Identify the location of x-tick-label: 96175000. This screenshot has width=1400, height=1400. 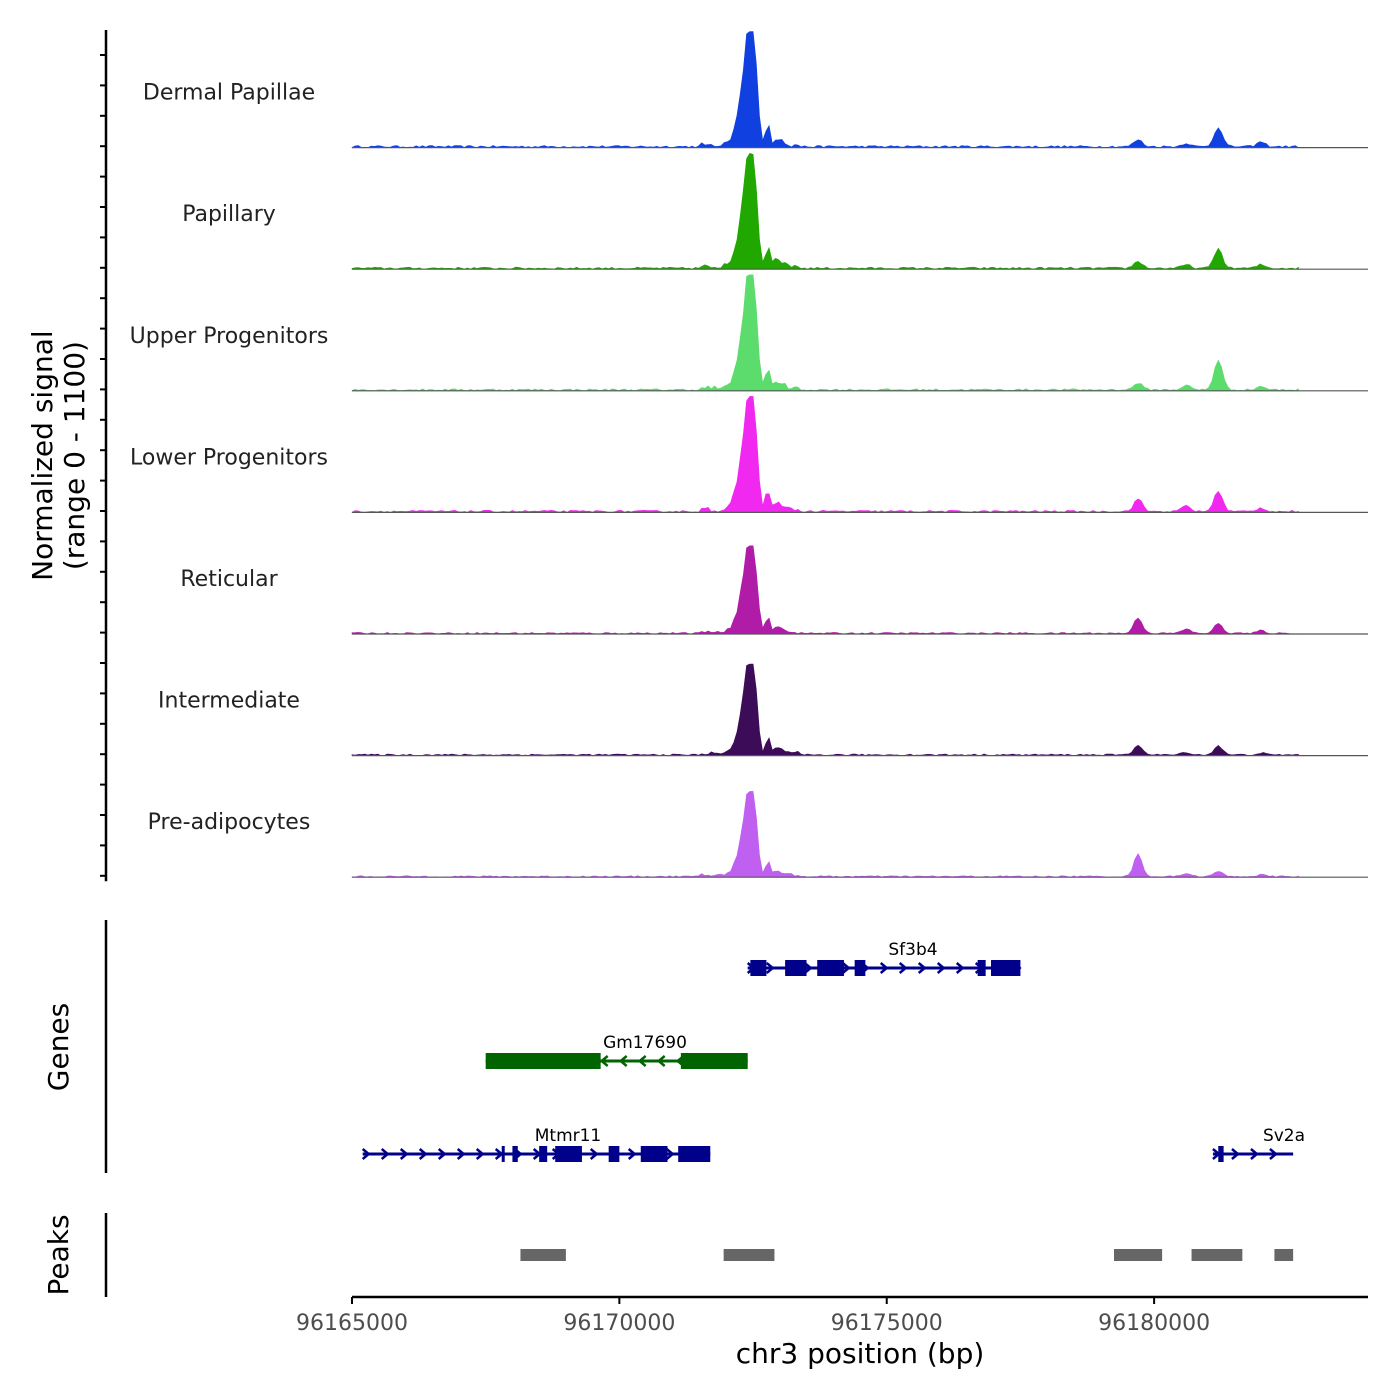
(887, 1323).